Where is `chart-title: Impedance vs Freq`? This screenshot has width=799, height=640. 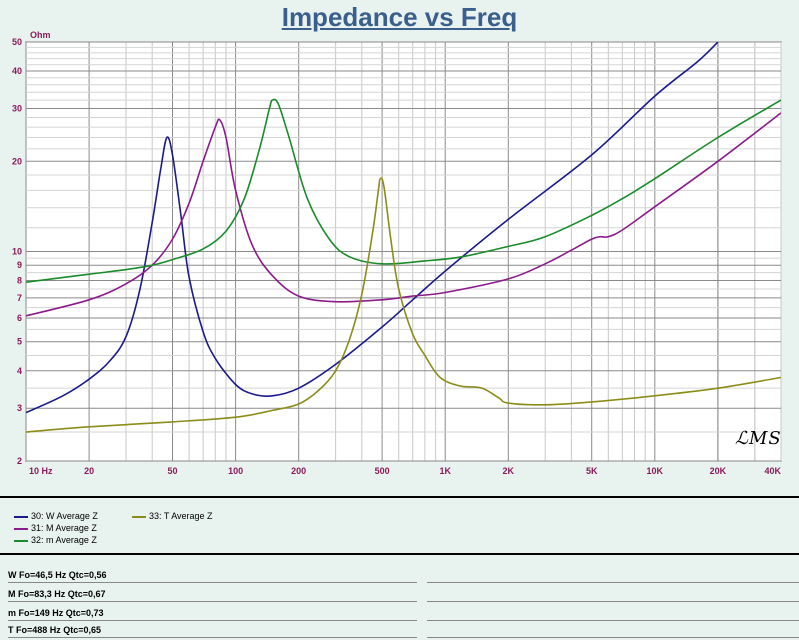 chart-title: Impedance vs Freq is located at coordinates (399, 17).